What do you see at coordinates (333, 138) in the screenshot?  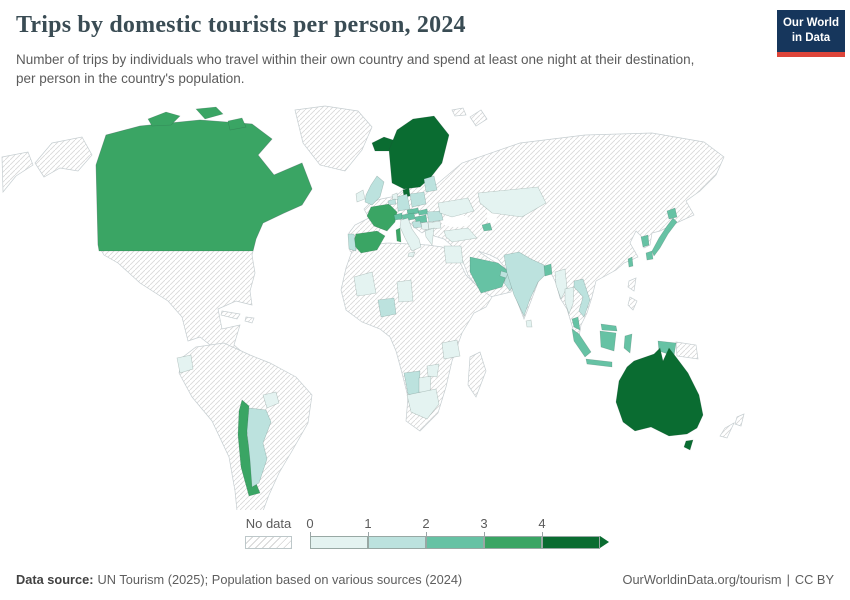 I see `landmass-greenland` at bounding box center [333, 138].